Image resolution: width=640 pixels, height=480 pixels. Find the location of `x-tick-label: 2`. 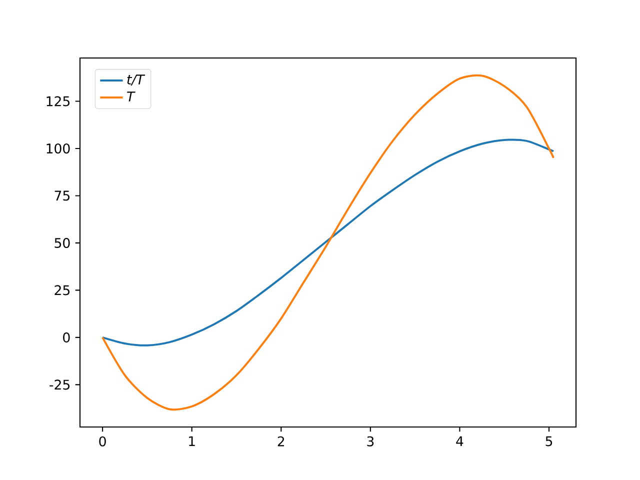

x-tick-label: 2 is located at coordinates (281, 441).